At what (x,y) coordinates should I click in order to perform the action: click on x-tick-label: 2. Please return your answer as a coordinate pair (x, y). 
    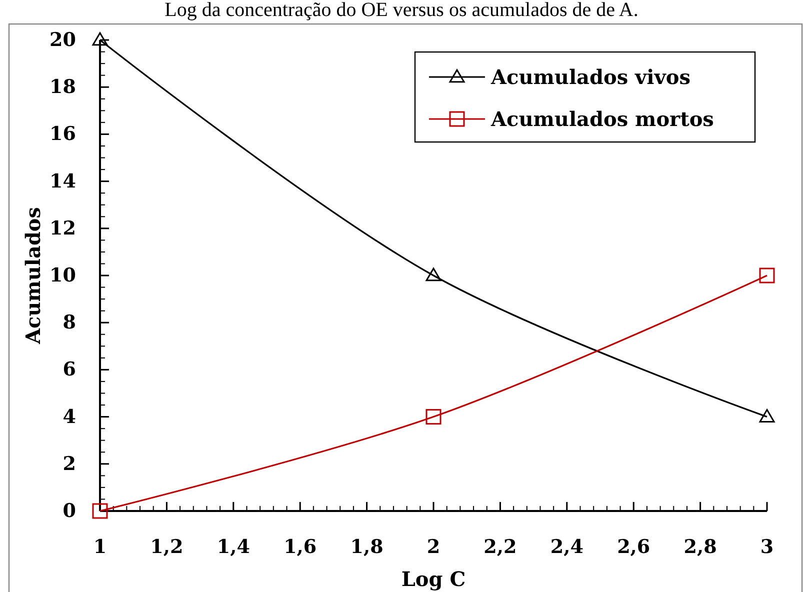
    Looking at the image, I should click on (433, 547).